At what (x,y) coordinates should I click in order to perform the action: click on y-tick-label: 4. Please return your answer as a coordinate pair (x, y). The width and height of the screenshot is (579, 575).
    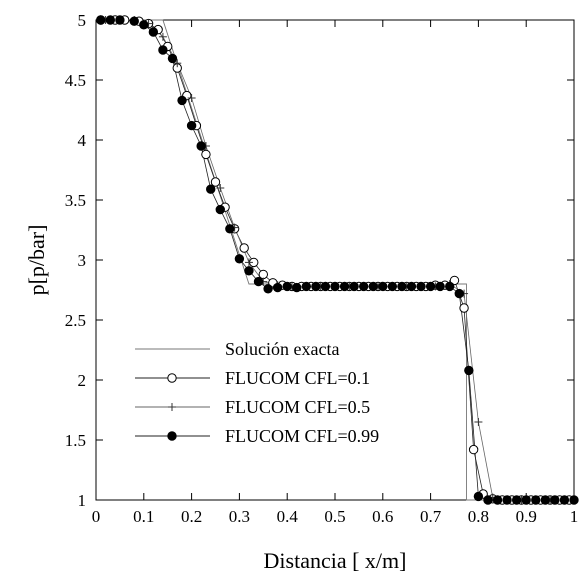
    Looking at the image, I should click on (82, 140).